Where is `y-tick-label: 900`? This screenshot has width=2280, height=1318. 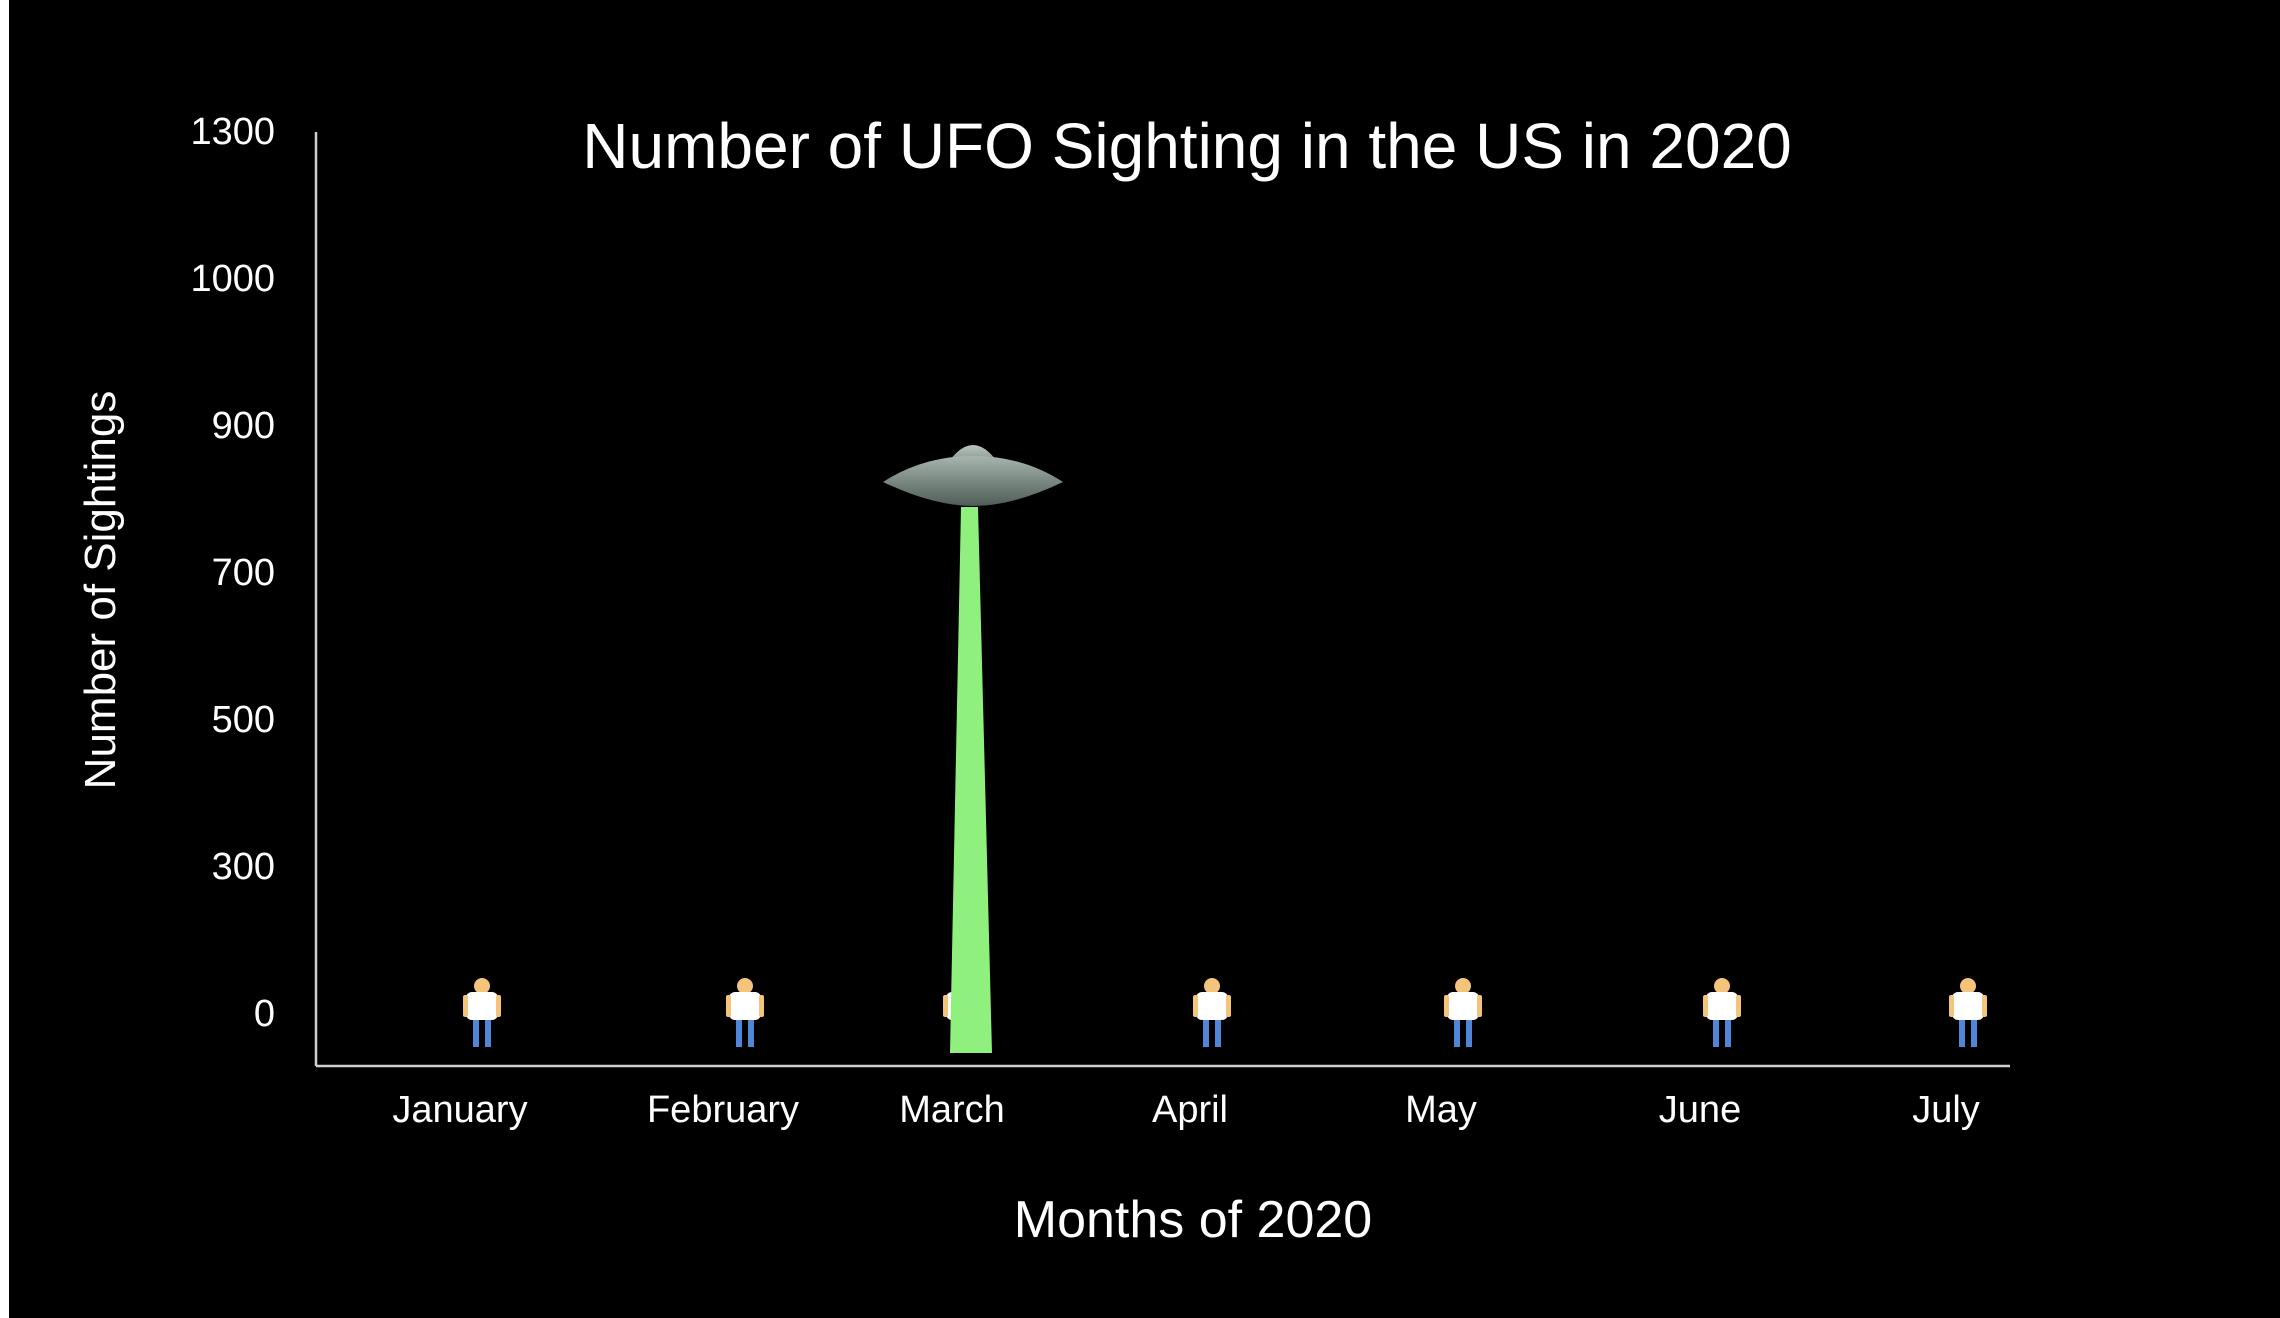 y-tick-label: 900 is located at coordinates (243, 426).